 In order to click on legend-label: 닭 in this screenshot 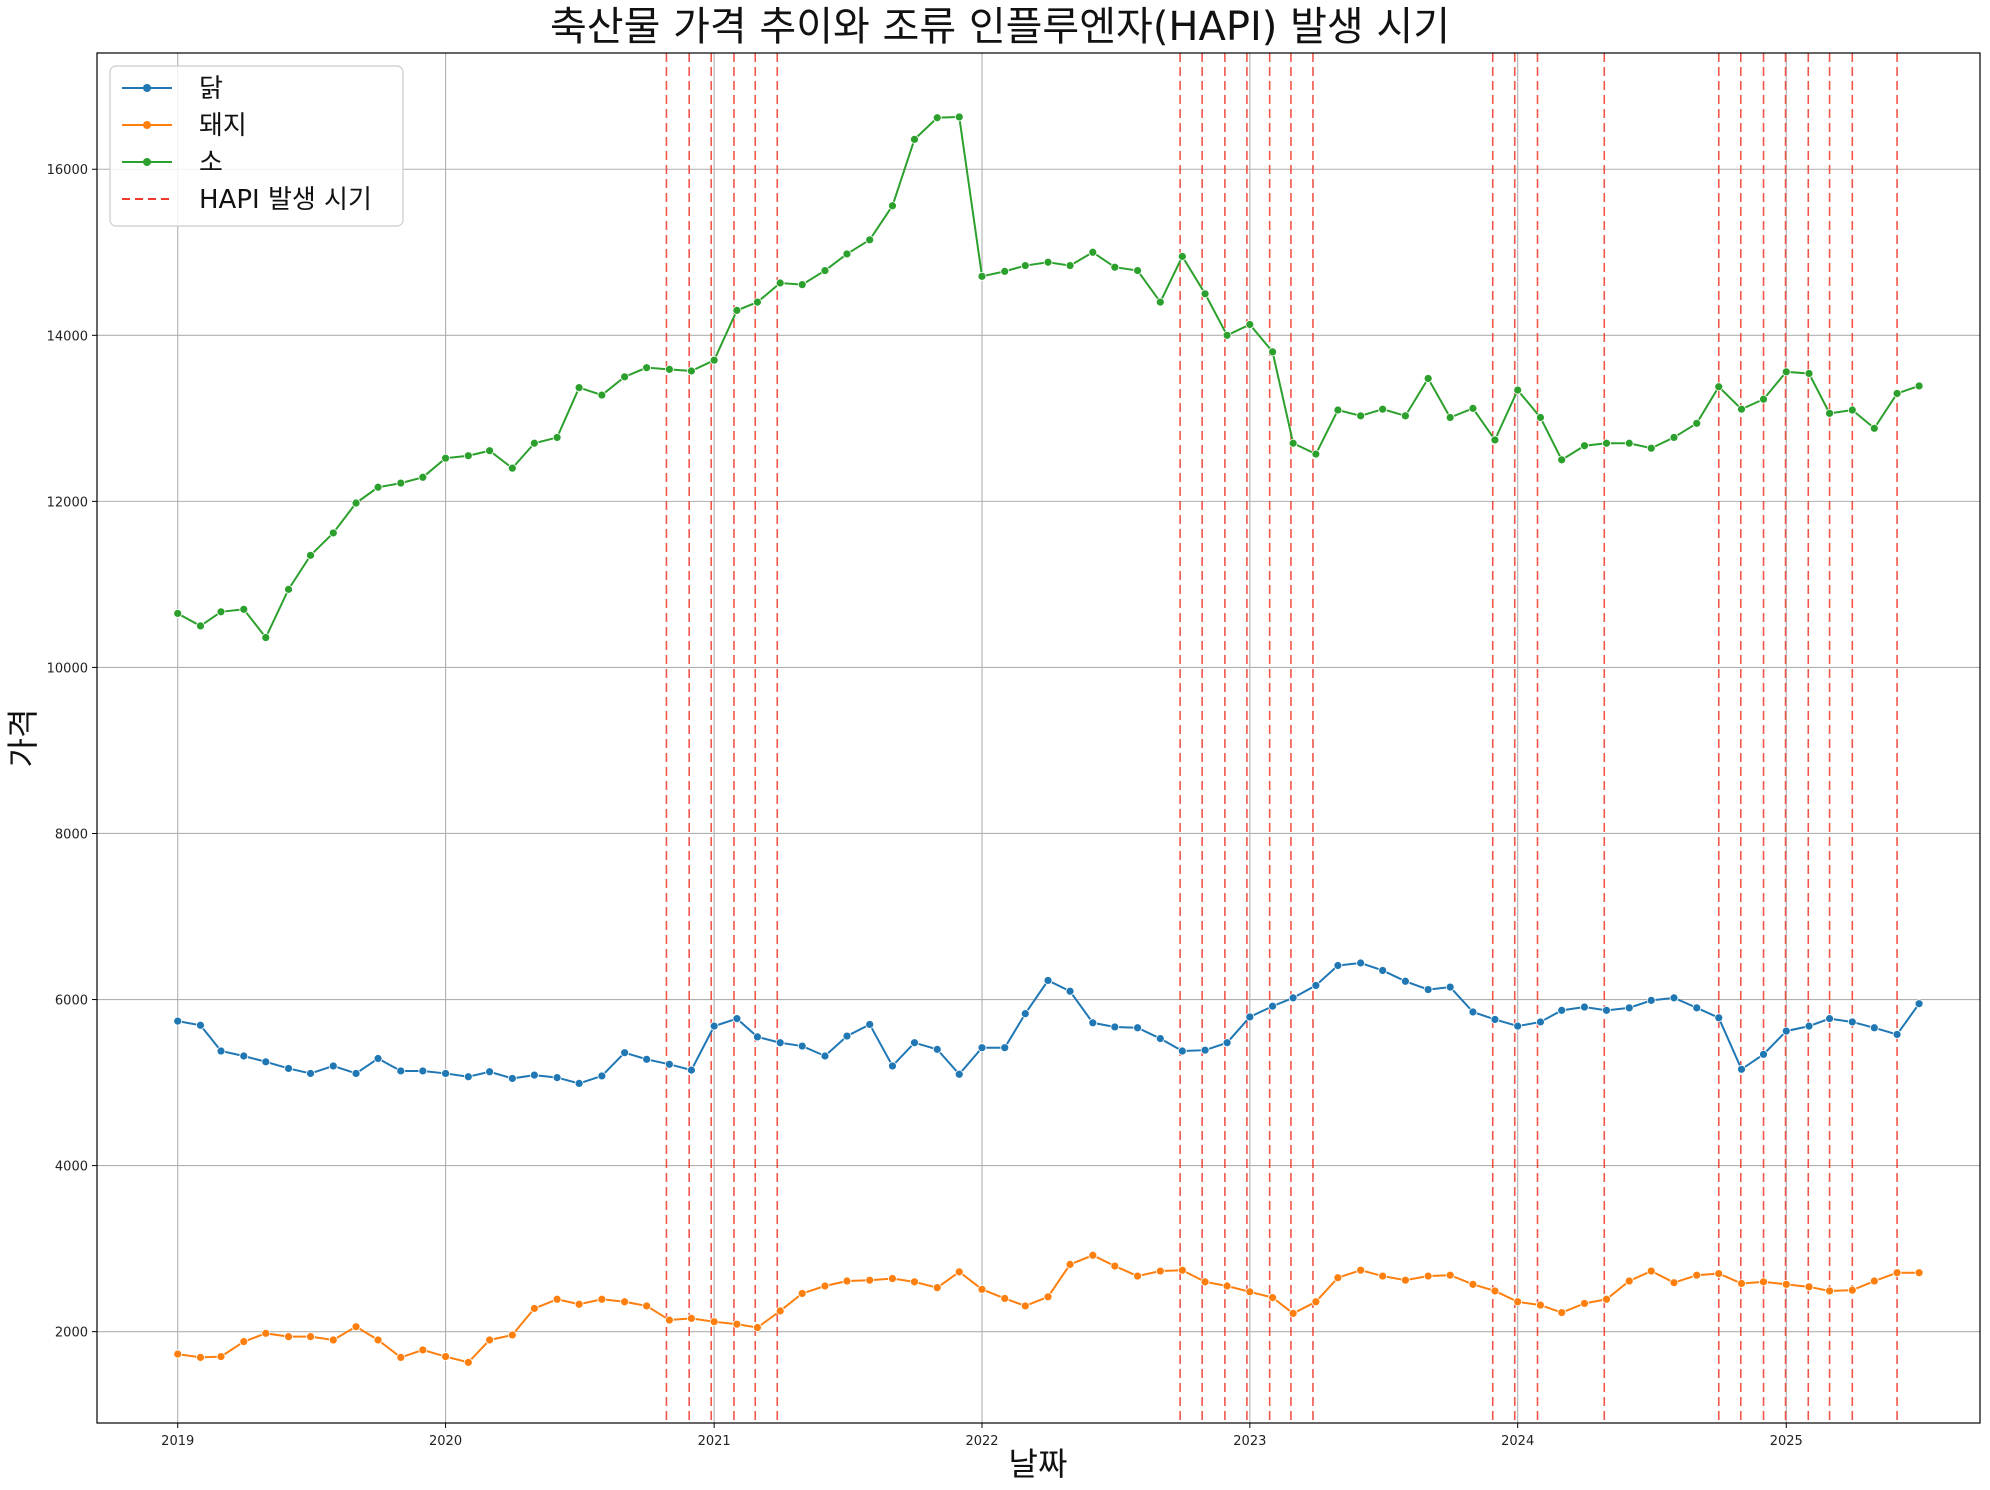, I will do `click(211, 89)`.